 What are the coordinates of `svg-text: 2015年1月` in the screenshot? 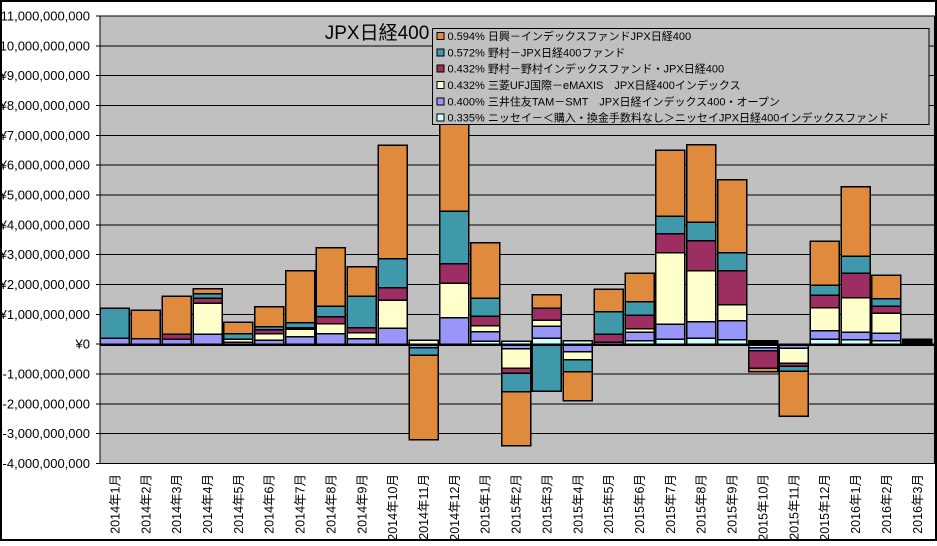 It's located at (486, 504).